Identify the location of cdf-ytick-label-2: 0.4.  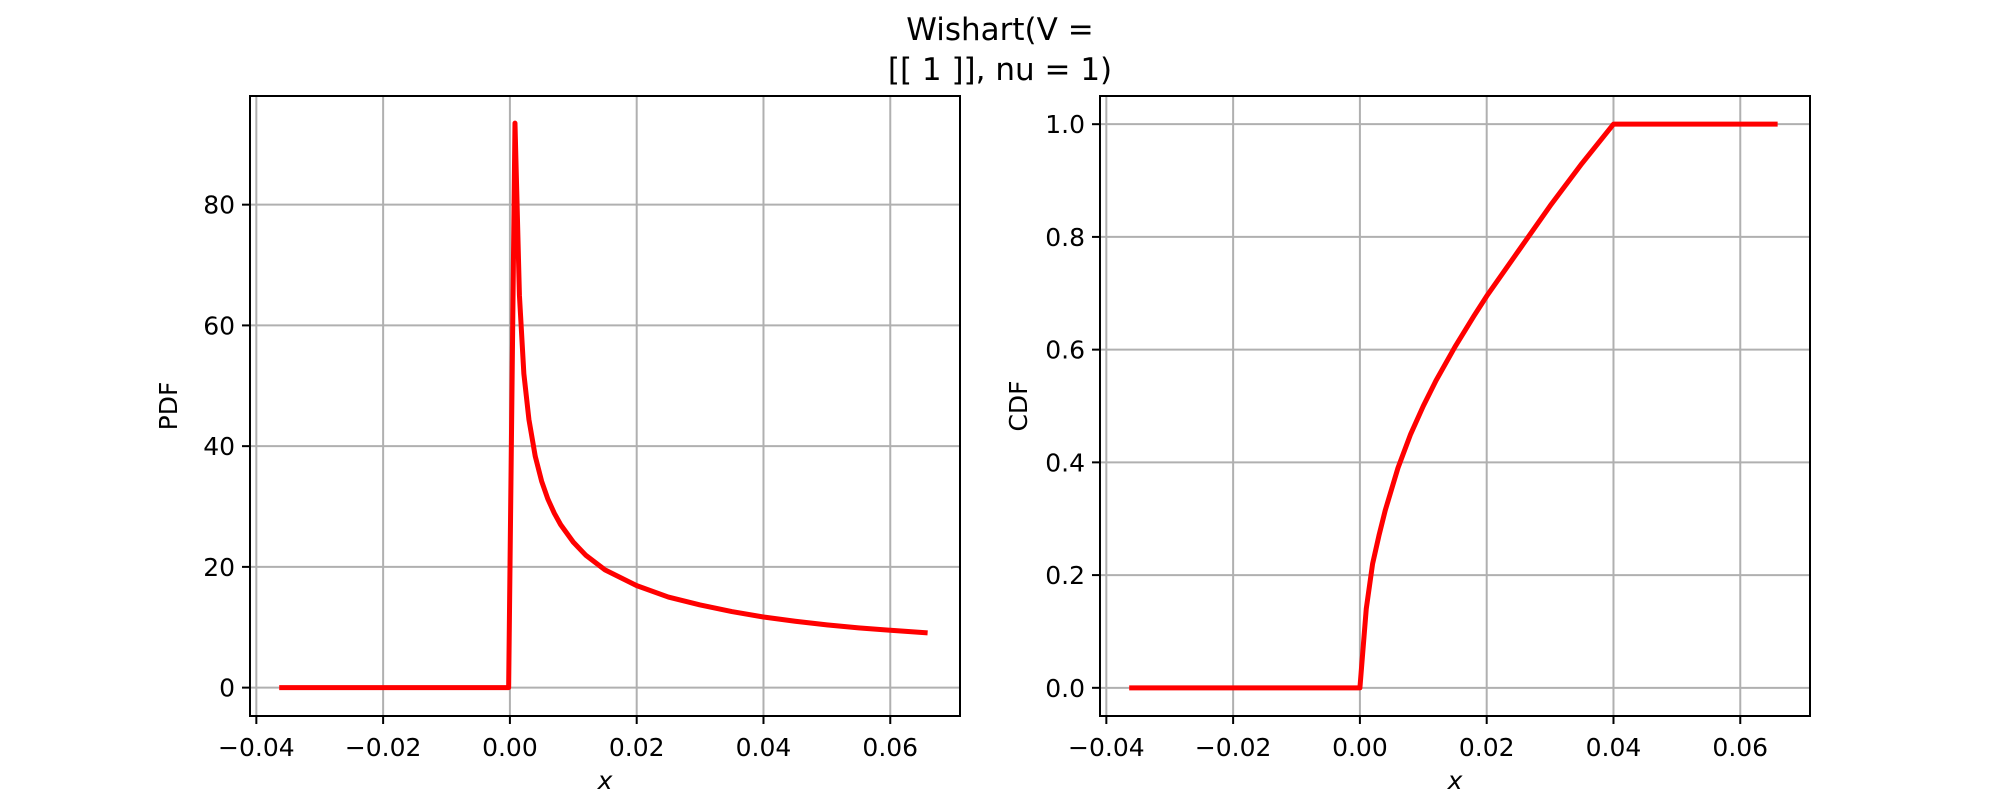
(1065, 462).